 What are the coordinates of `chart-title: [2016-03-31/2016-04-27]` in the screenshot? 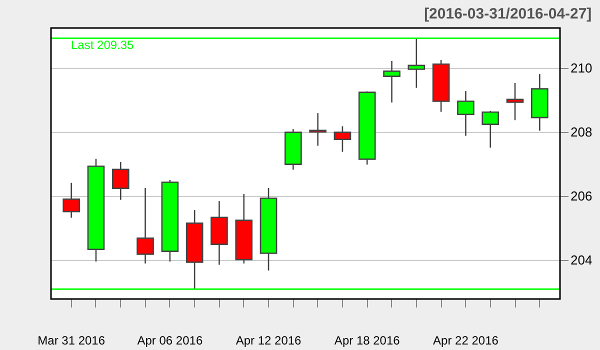 It's located at (508, 13).